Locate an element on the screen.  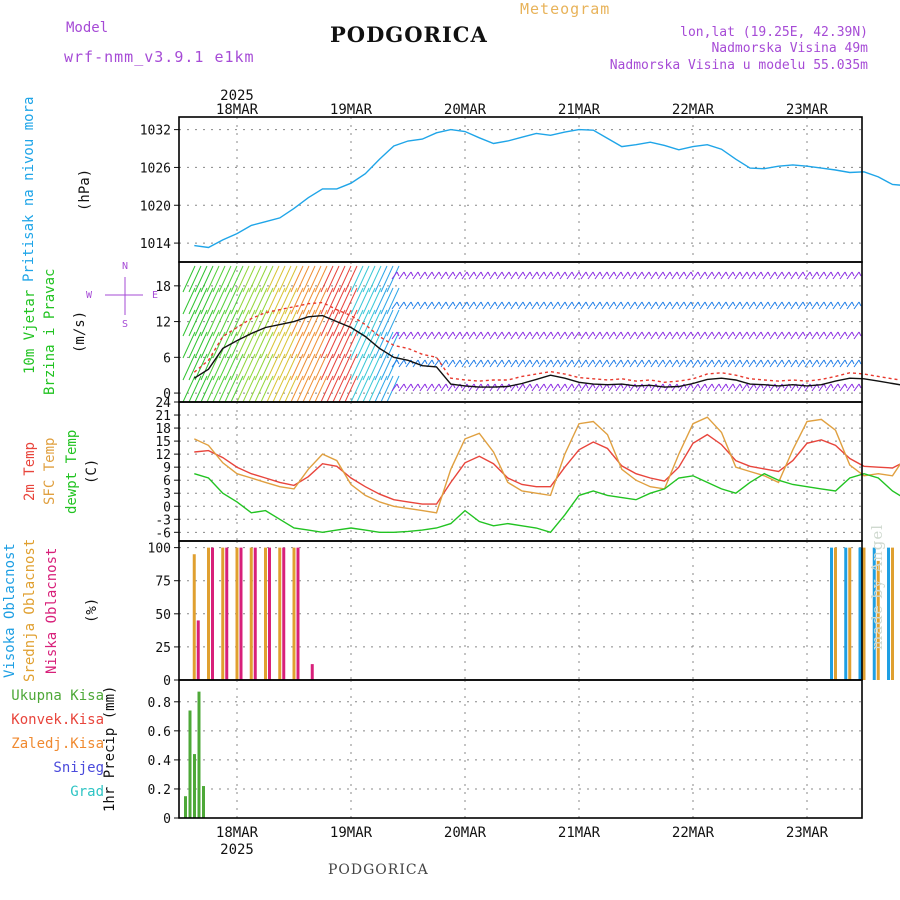
compass-west: W is located at coordinates (89, 295).